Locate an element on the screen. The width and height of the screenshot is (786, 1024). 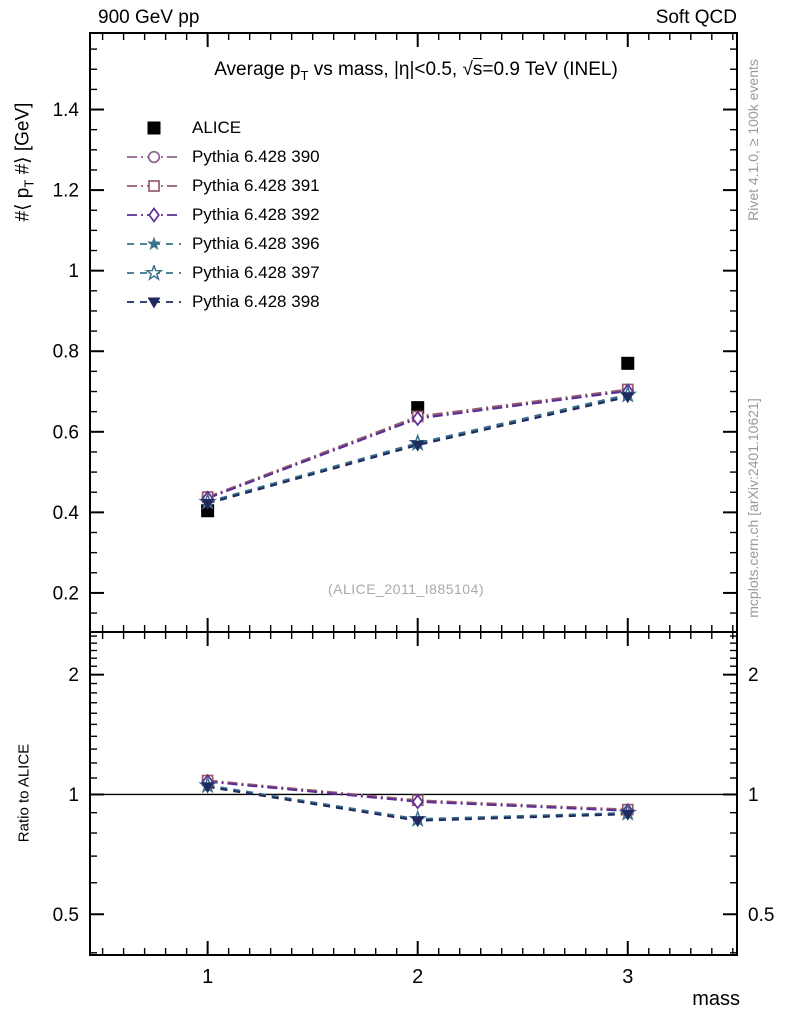
legend-sample-square-open is located at coordinates (154, 185).